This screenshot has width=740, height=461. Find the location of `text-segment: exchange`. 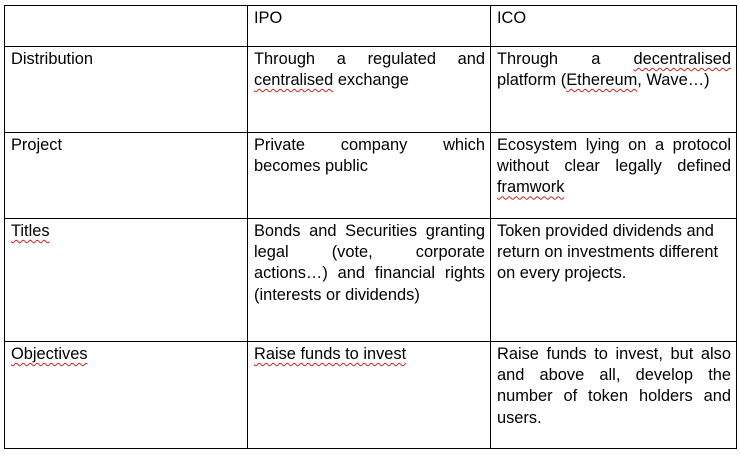

text-segment: exchange is located at coordinates (371, 80).